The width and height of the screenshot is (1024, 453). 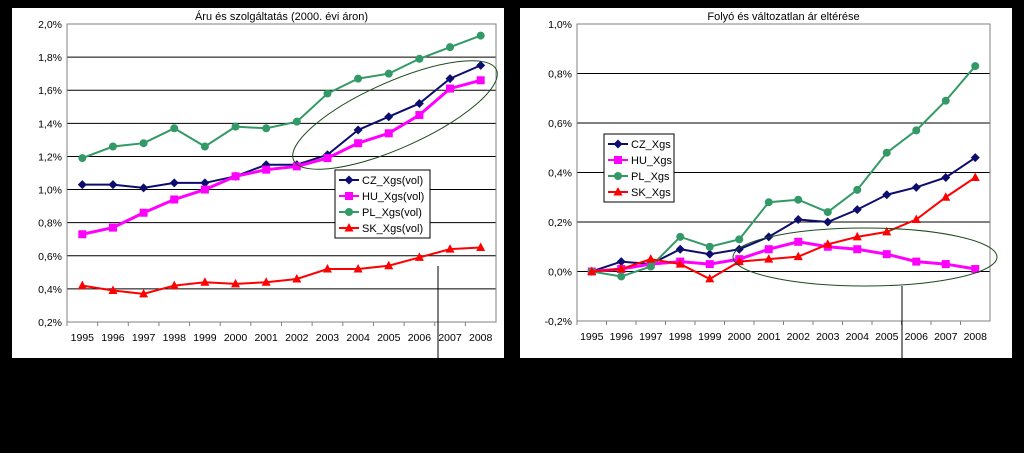 I want to click on series-SK_Xgs, so click(x=783, y=227).